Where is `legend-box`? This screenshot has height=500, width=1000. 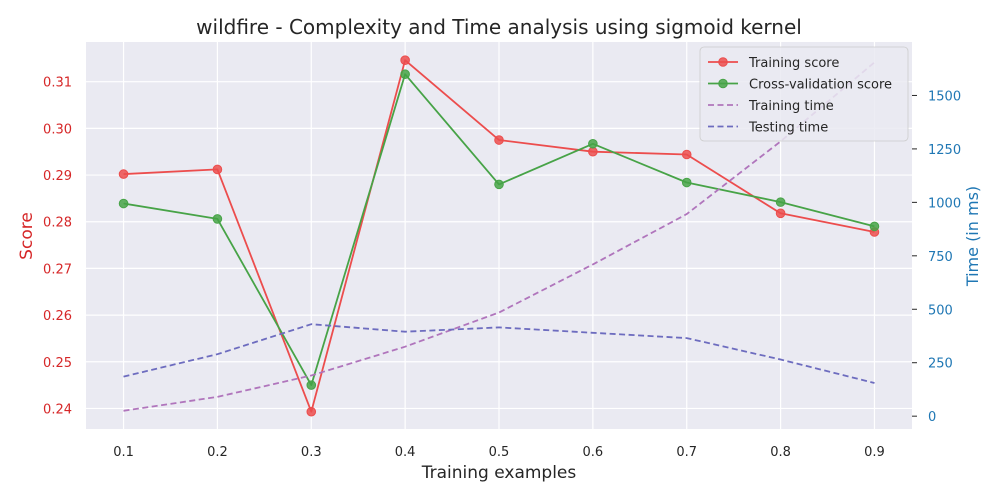
legend-box is located at coordinates (804, 94).